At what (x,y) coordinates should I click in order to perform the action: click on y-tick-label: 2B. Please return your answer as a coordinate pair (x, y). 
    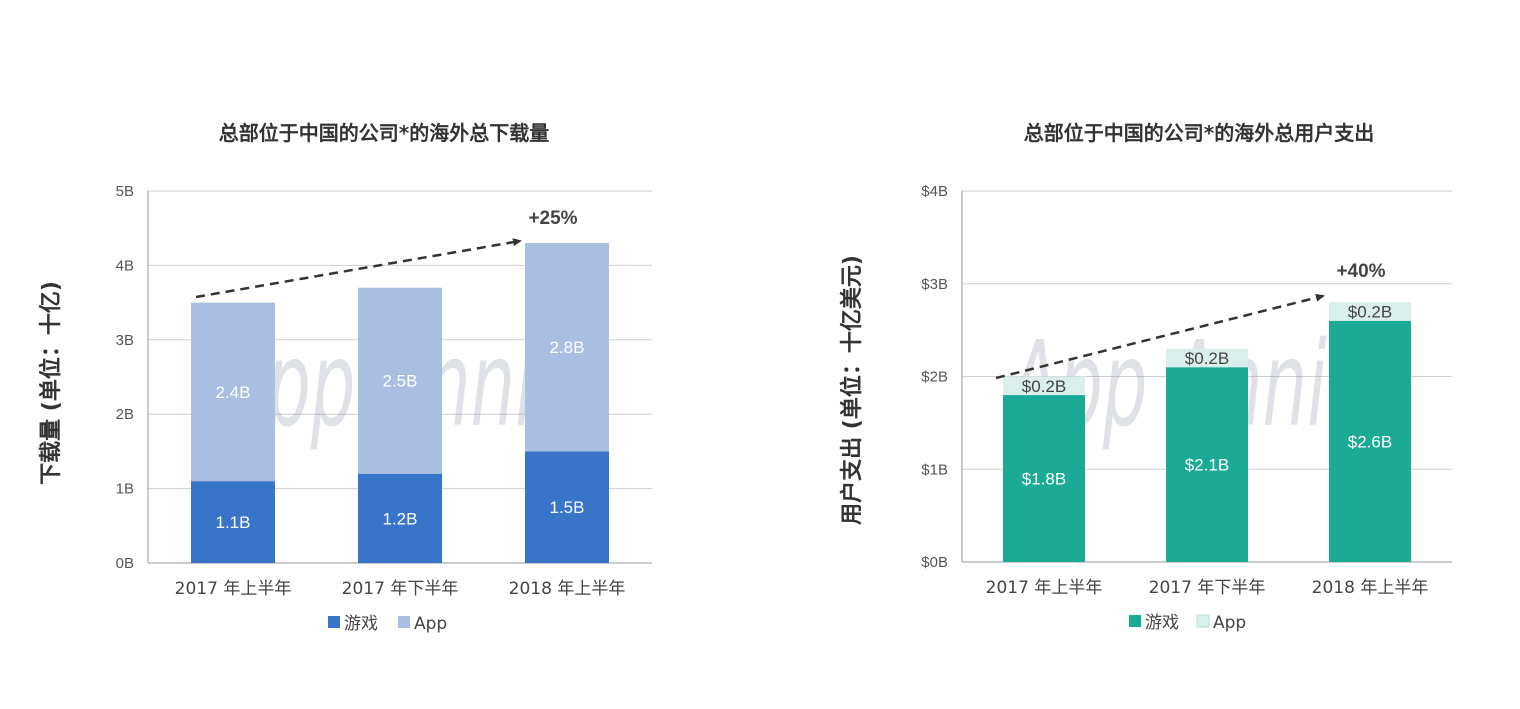
    Looking at the image, I should click on (125, 414).